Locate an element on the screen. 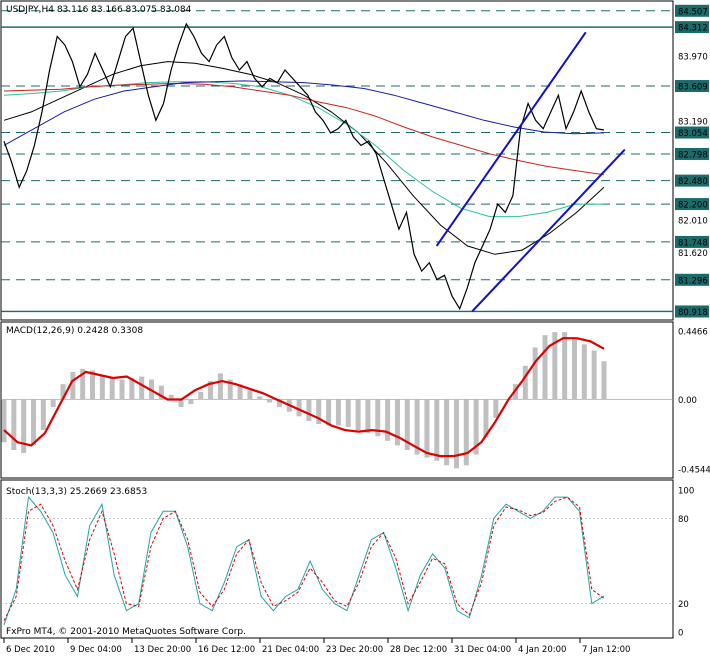 The height and width of the screenshot is (656, 710). price-tick-label-7: 82.480 is located at coordinates (693, 182).